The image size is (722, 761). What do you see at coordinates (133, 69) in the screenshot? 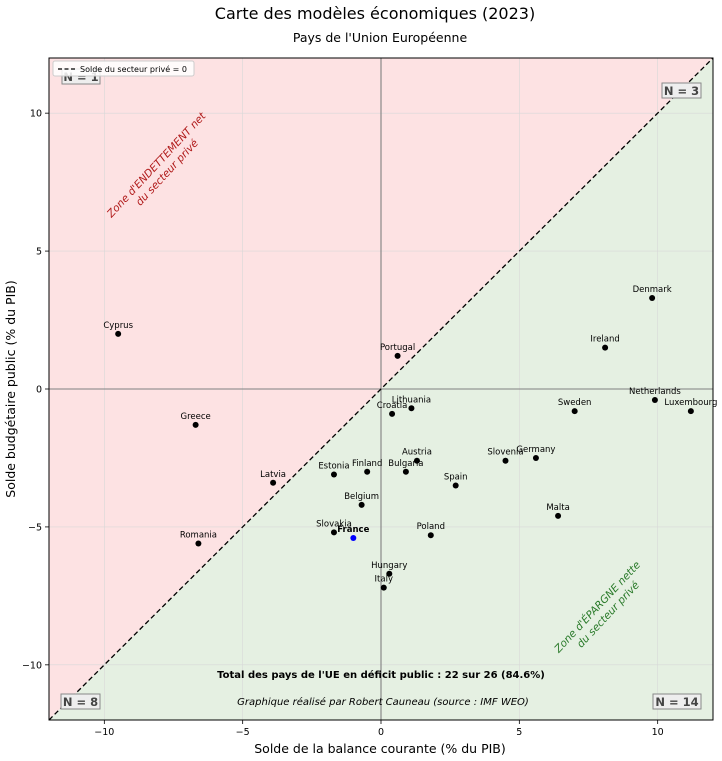
I see `legend-label: Solde du secteur privé = 0` at bounding box center [133, 69].